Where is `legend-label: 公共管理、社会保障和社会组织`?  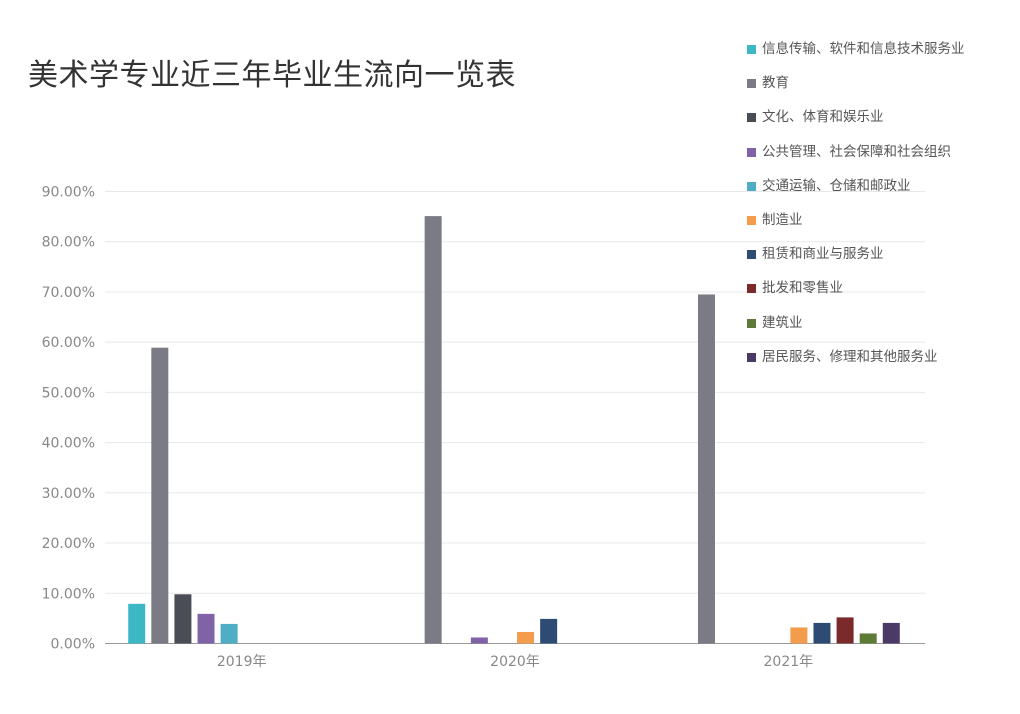
legend-label: 公共管理、社会保障和社会组织 is located at coordinates (856, 151).